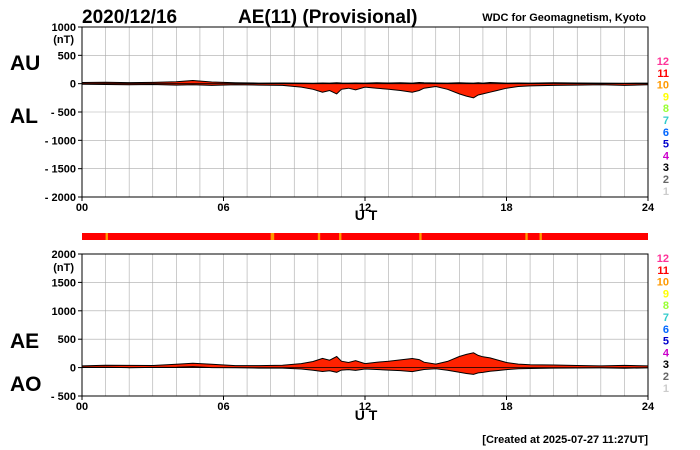 Image resolution: width=700 pixels, height=450 pixels. What do you see at coordinates (24, 341) in the screenshot?
I see `panel-label-ae: AE` at bounding box center [24, 341].